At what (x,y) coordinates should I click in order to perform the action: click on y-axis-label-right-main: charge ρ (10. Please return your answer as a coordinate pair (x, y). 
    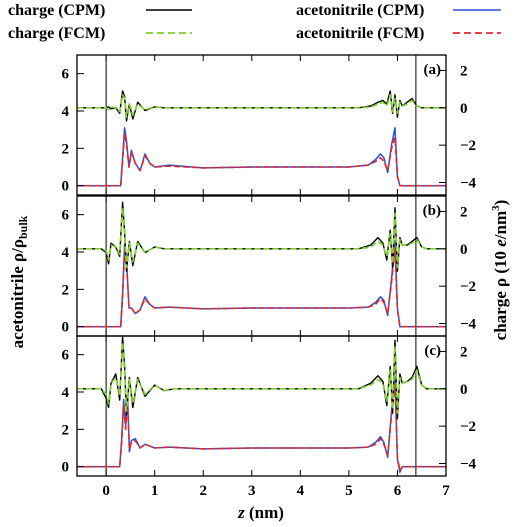
    Looking at the image, I should click on (500, 294).